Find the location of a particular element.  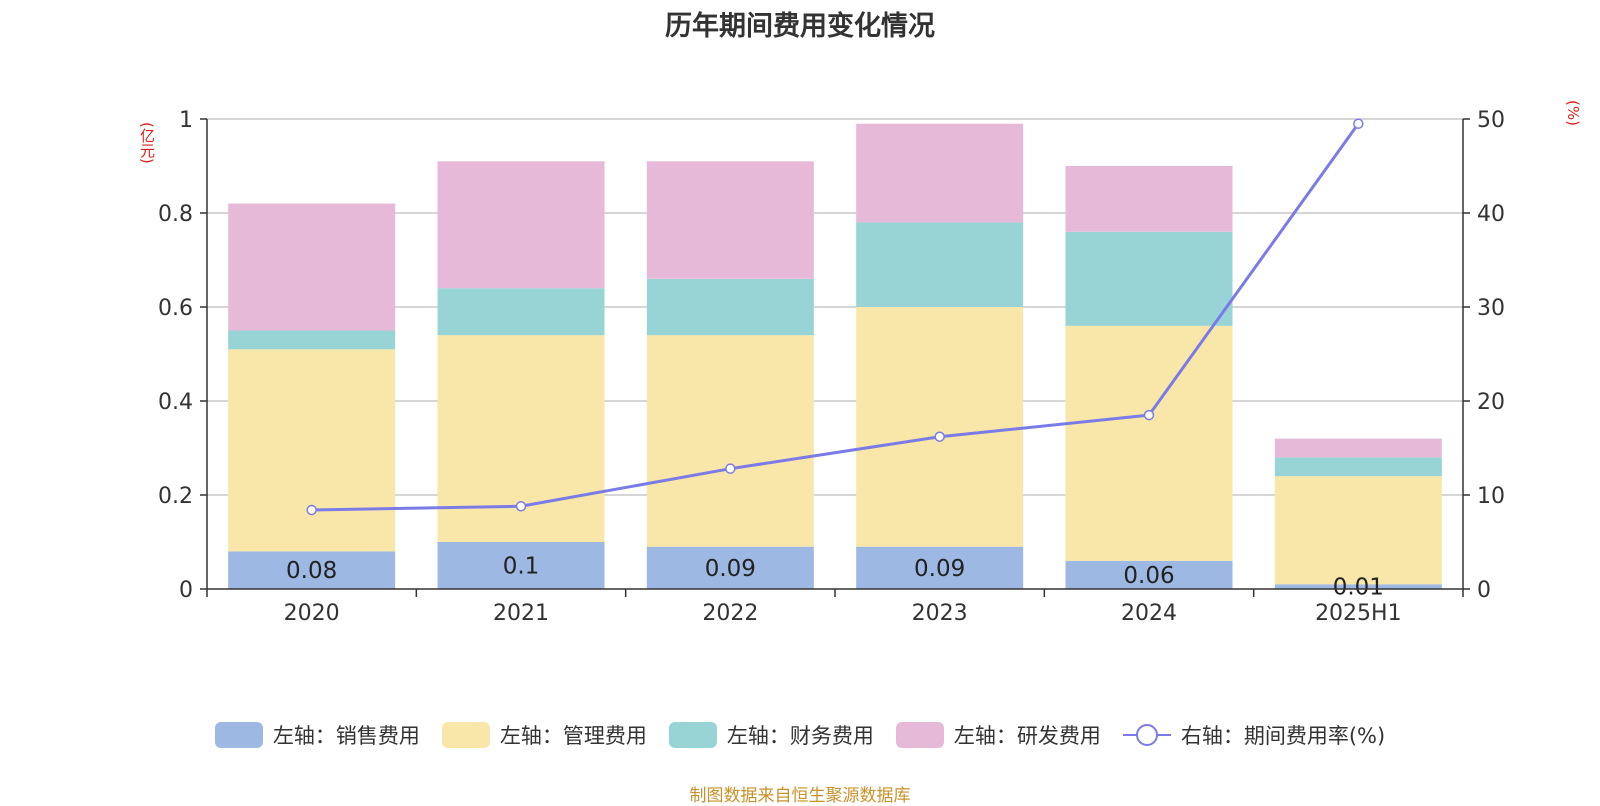

chart-title: 历年期间费用变化情况 is located at coordinates (800, 26).